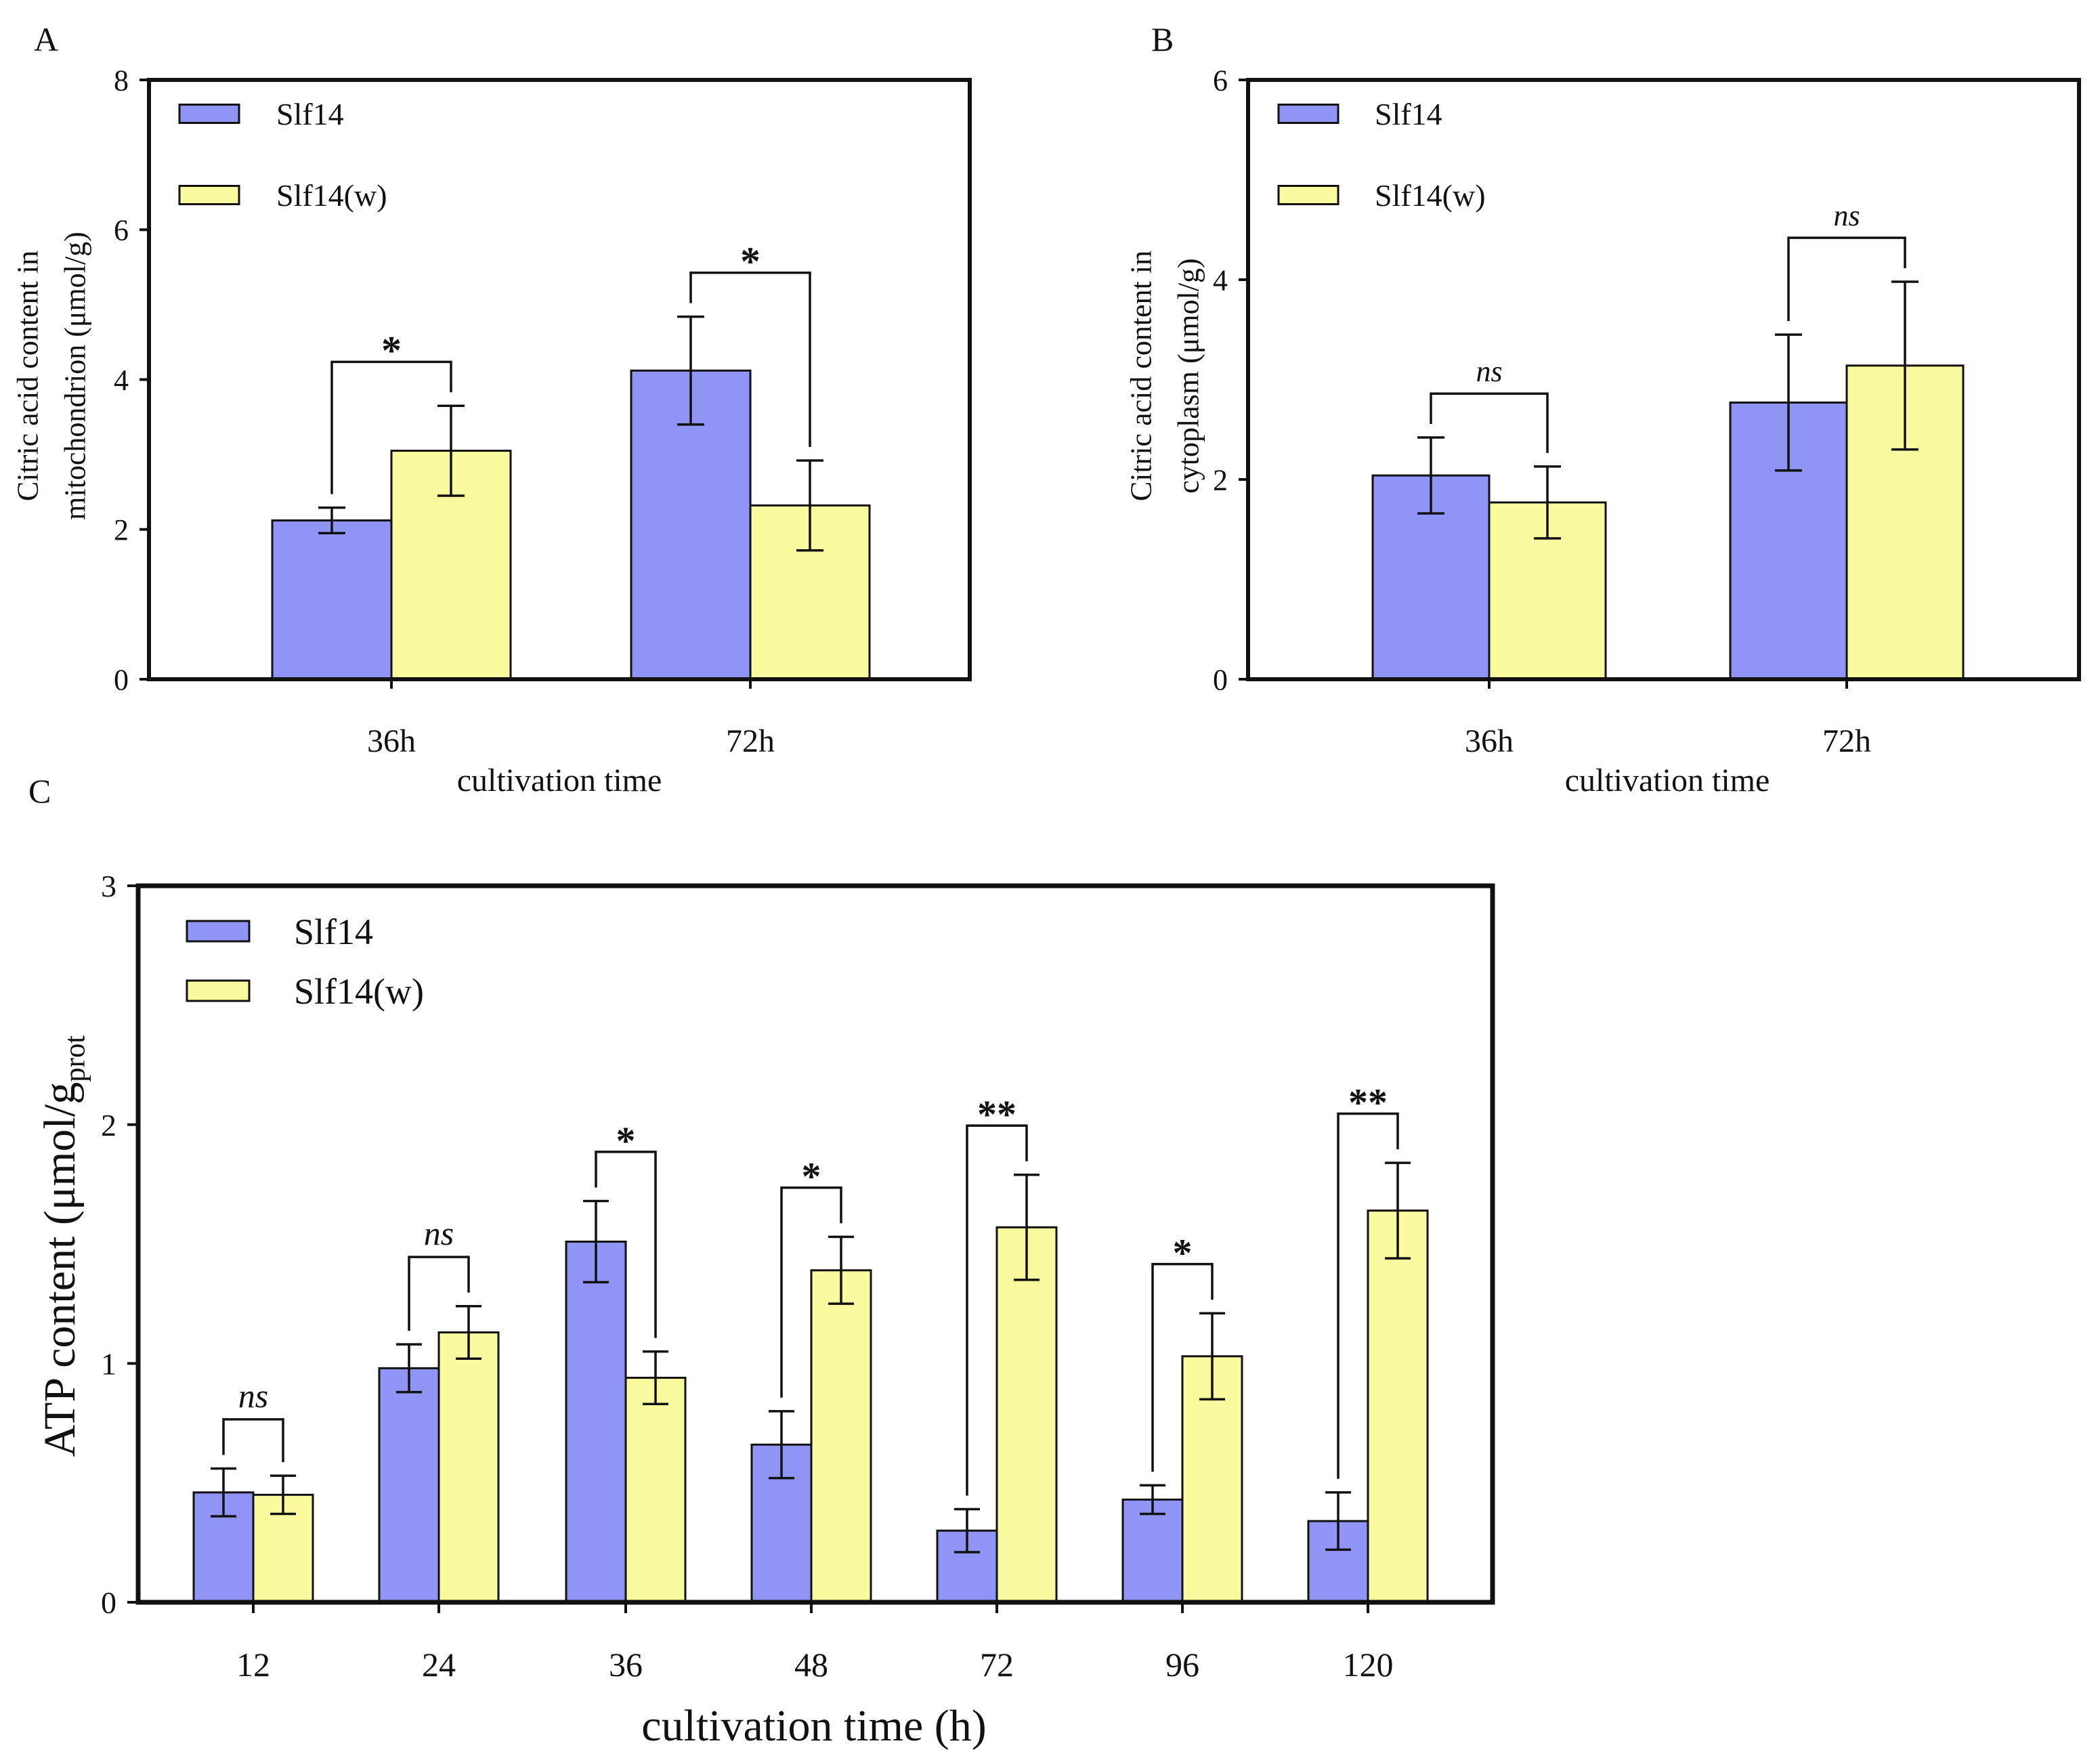 This screenshot has width=2100, height=1756. I want to click on x-tick-label: 36, so click(626, 1665).